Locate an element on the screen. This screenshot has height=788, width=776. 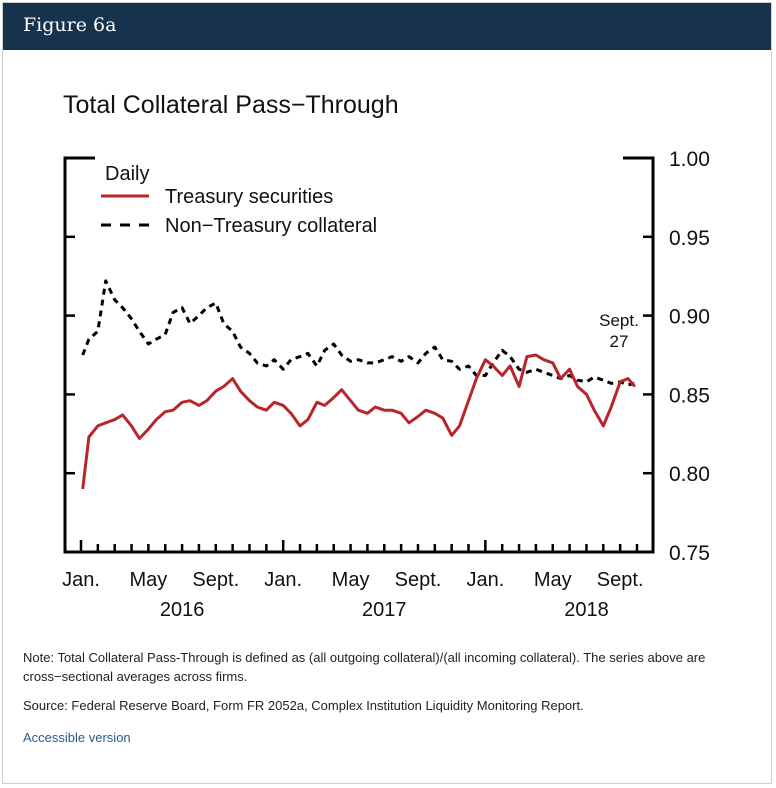
annotation-line1: Sept. is located at coordinates (619, 320).